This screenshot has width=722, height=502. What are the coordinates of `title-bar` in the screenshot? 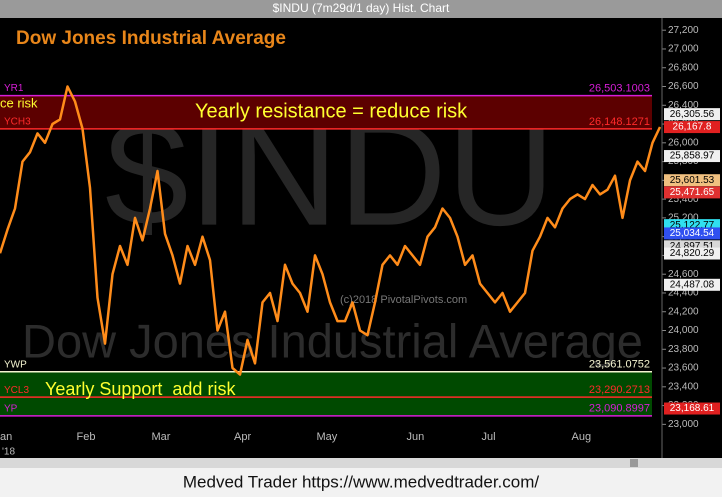 It's located at (361, 9).